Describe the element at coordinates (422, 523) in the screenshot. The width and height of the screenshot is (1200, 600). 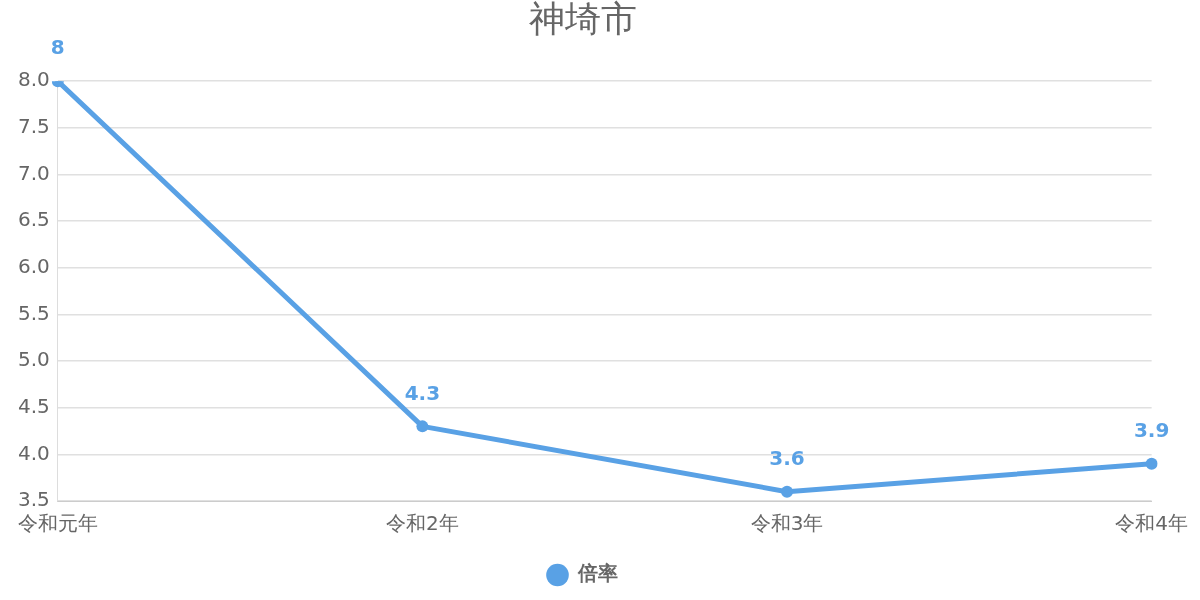
I see `x-tick-label: 令和2年` at that location.